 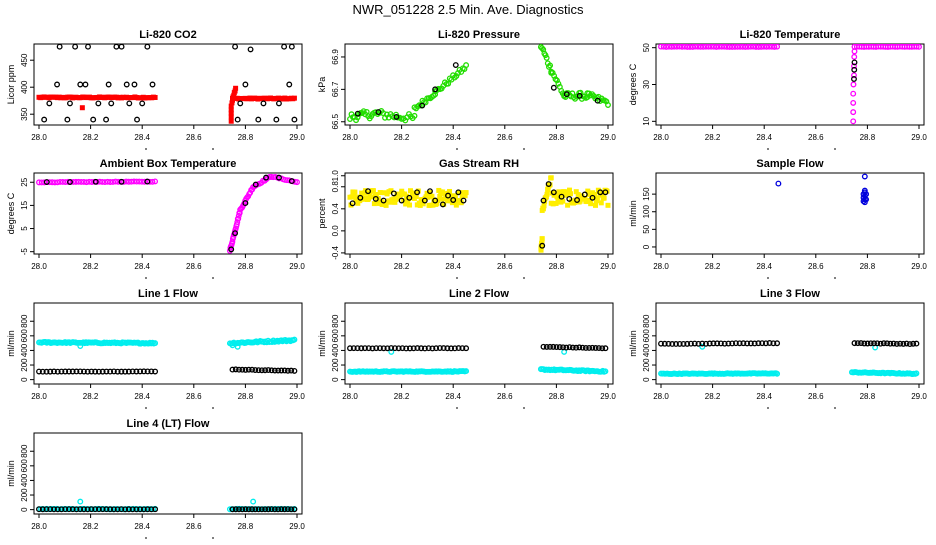 What do you see at coordinates (24, 379) in the screenshot?
I see `y-tick-label: 0` at bounding box center [24, 379].